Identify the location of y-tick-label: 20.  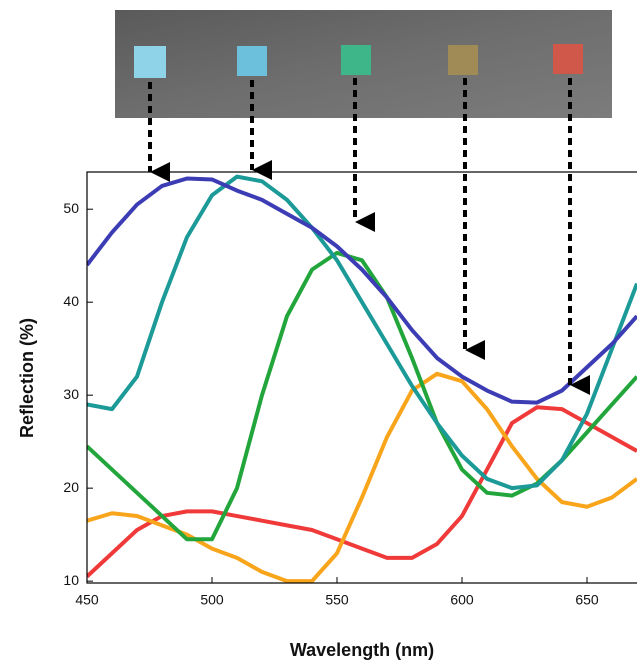
(71, 487).